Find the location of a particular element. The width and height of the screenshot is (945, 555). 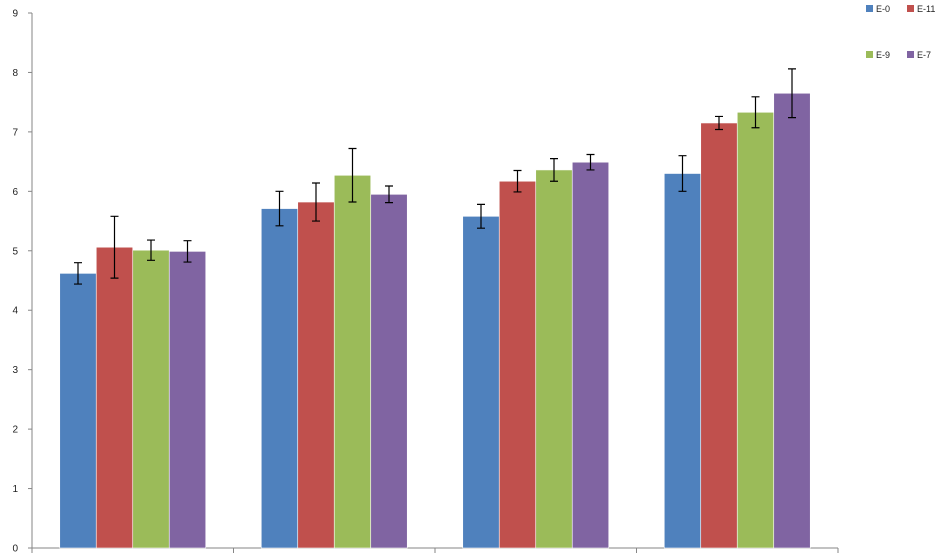

legend-label-e-11: E-11 is located at coordinates (926, 9).